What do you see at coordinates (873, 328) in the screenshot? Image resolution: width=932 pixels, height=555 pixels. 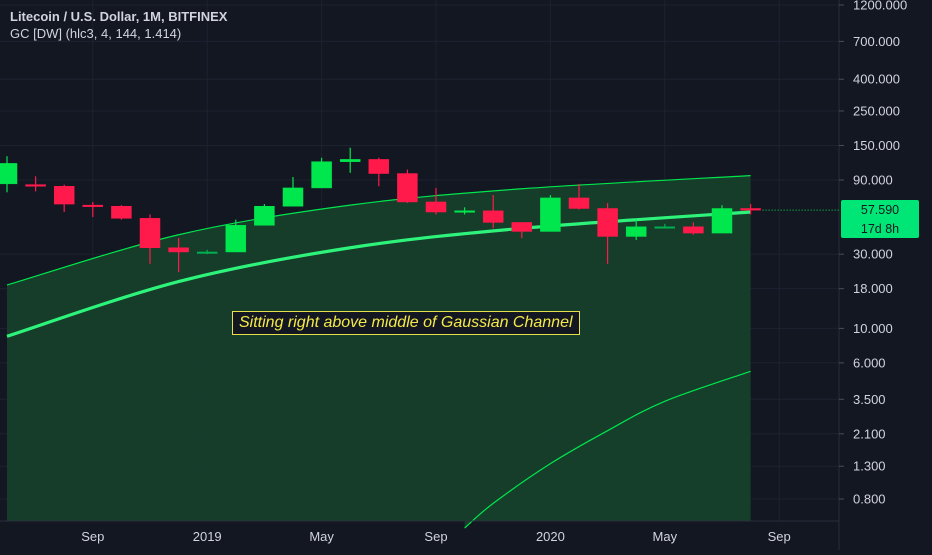 I see `y-tick-label: 10.000` at bounding box center [873, 328].